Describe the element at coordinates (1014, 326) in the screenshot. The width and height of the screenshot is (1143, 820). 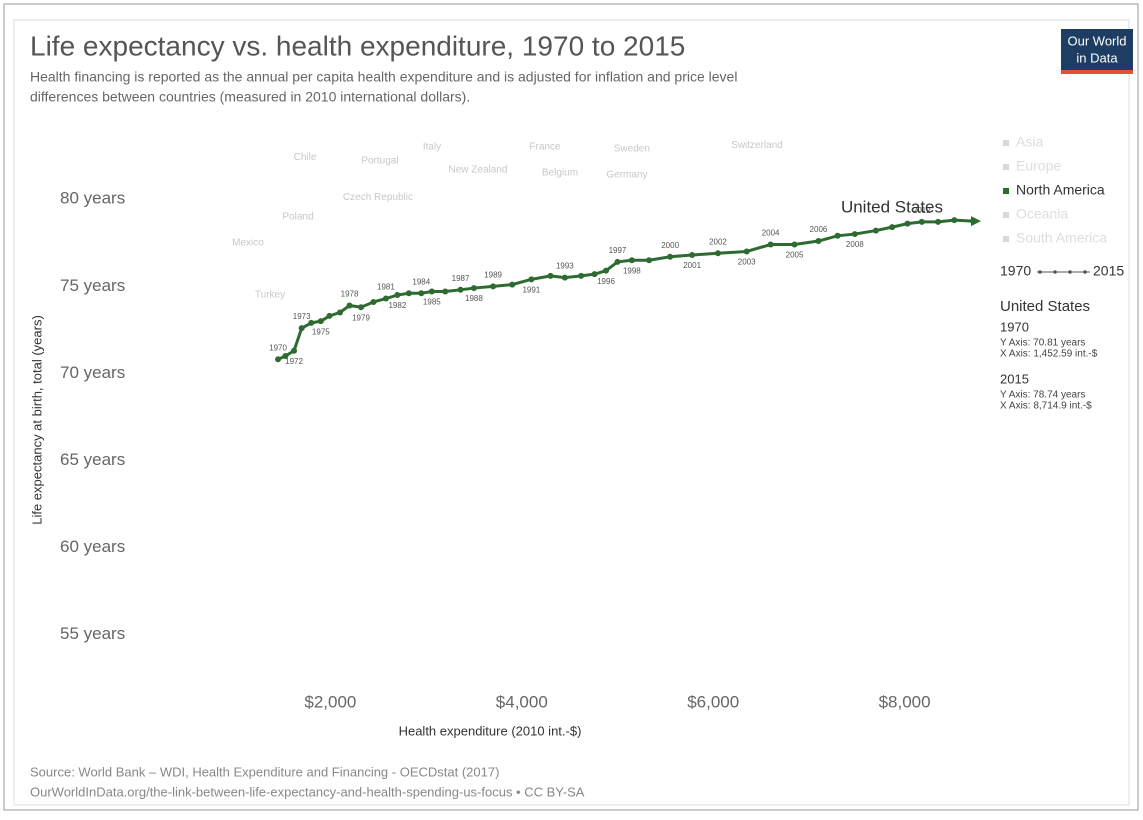
I see `info-year: 1970` at that location.